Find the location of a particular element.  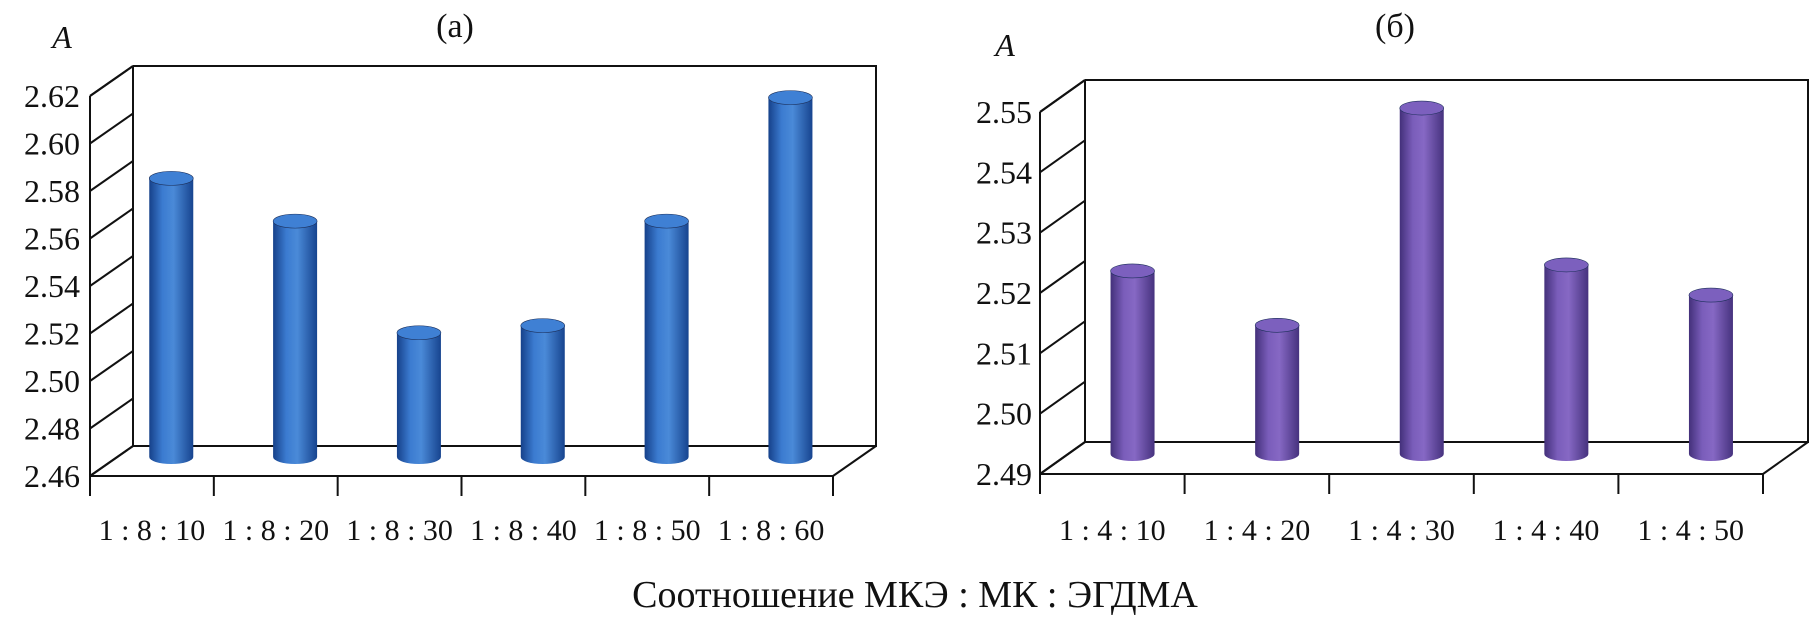

chart-b-y-axis: 2.49 2.50 2.51 2.52 2.53 2.54 2.55 is located at coordinates (1031, 285).